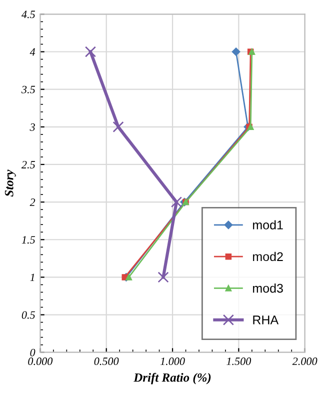 The height and width of the screenshot is (405, 335). Describe the element at coordinates (29, 240) in the screenshot. I see `y-tick-label: 1.5` at that location.